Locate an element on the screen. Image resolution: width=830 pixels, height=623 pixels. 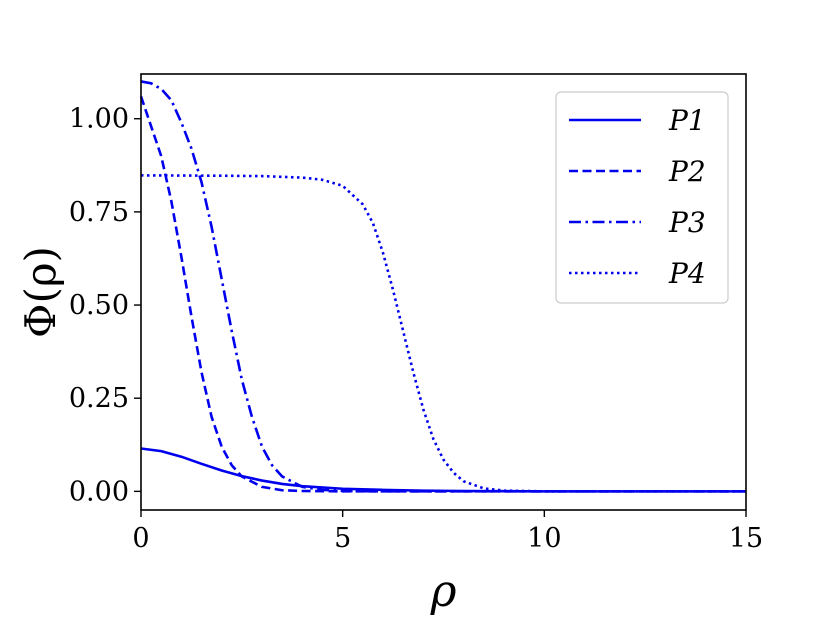
x-axis-ticks: 0 5 10 15 is located at coordinates (447, 532).